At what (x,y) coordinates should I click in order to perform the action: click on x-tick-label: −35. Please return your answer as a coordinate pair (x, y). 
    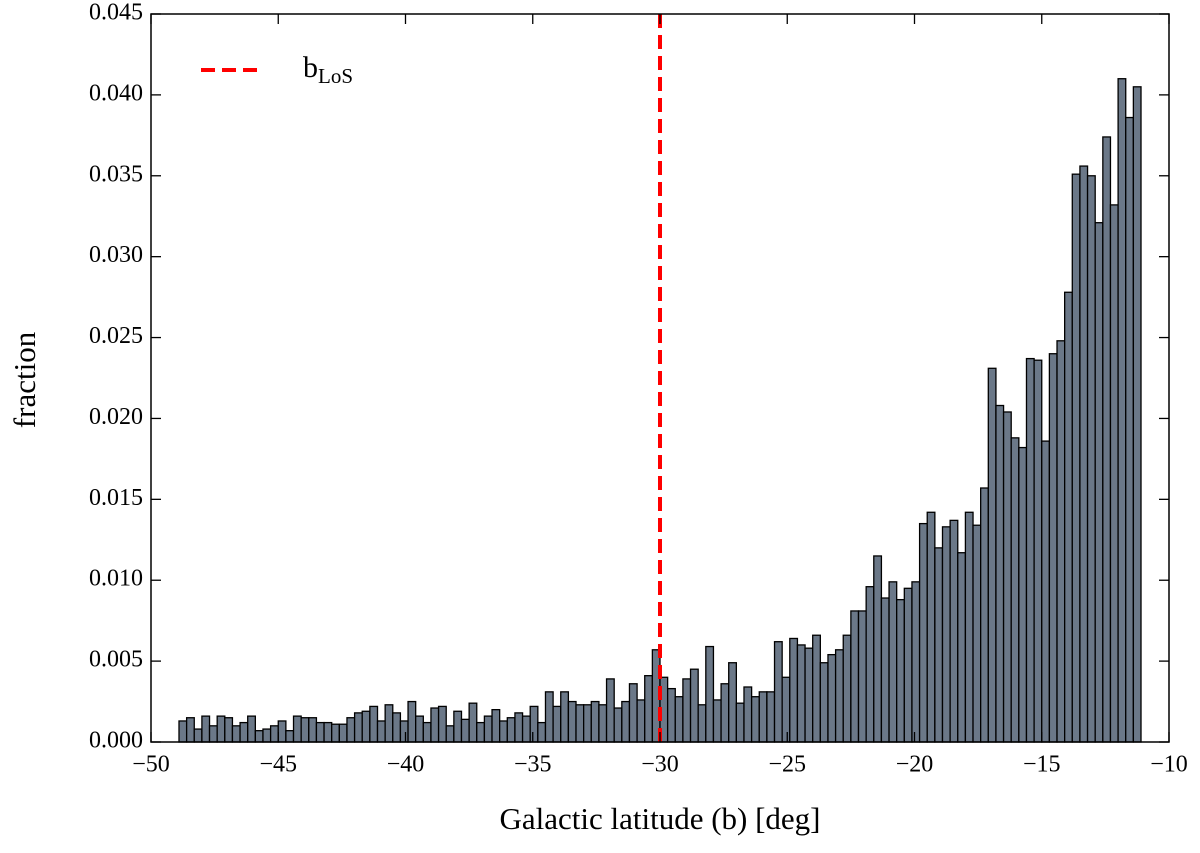
    Looking at the image, I should click on (533, 765).